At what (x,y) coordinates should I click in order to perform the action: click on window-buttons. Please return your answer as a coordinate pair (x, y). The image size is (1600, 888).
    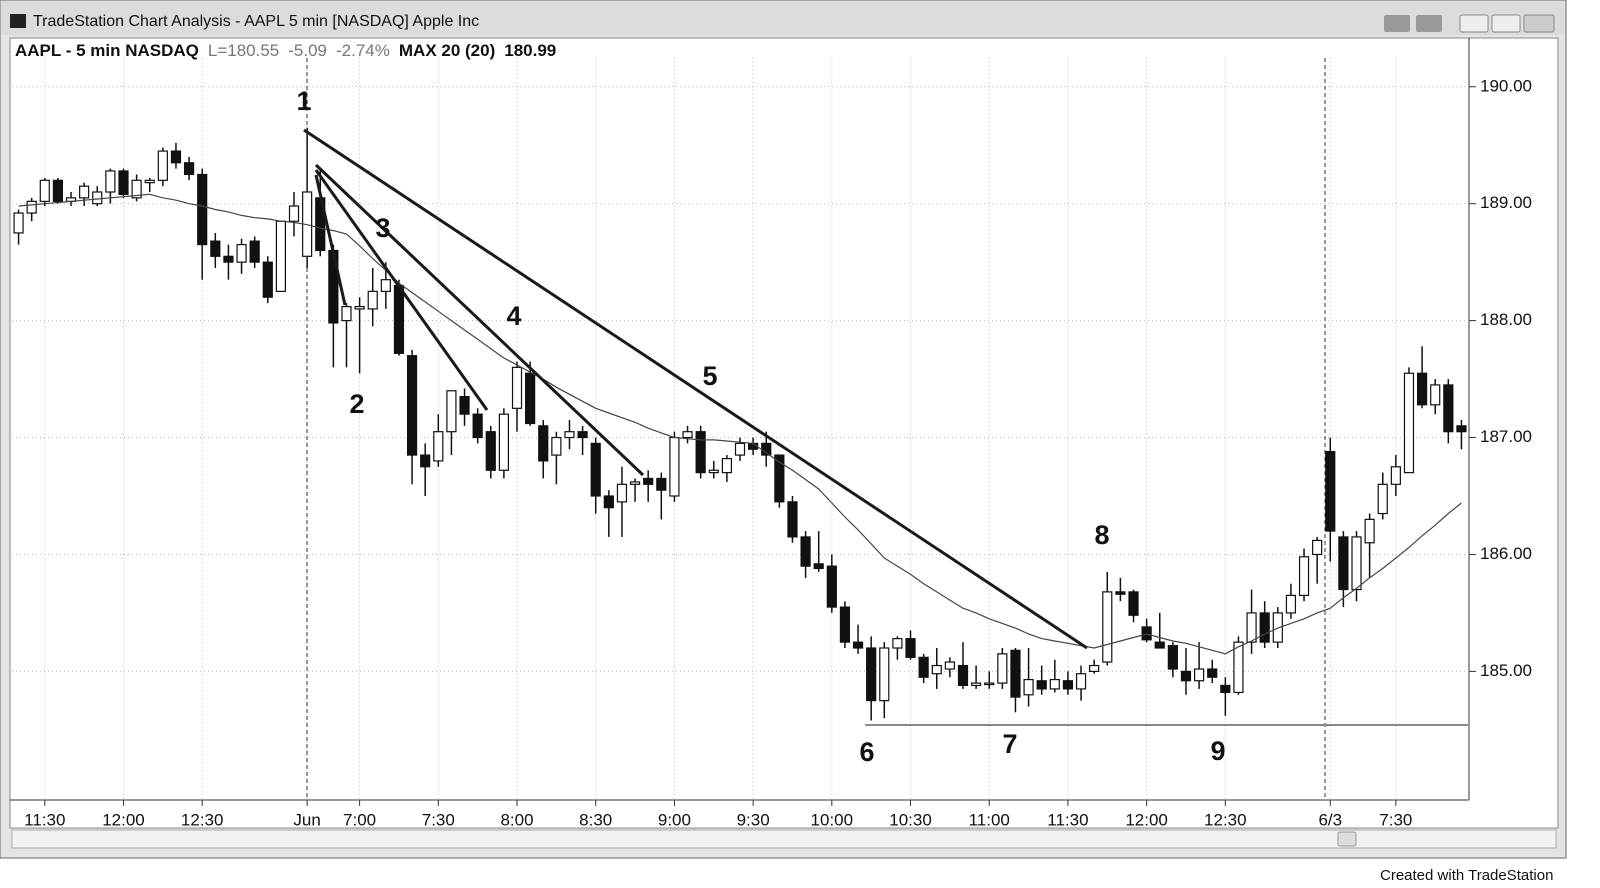
    Looking at the image, I should click on (1469, 23).